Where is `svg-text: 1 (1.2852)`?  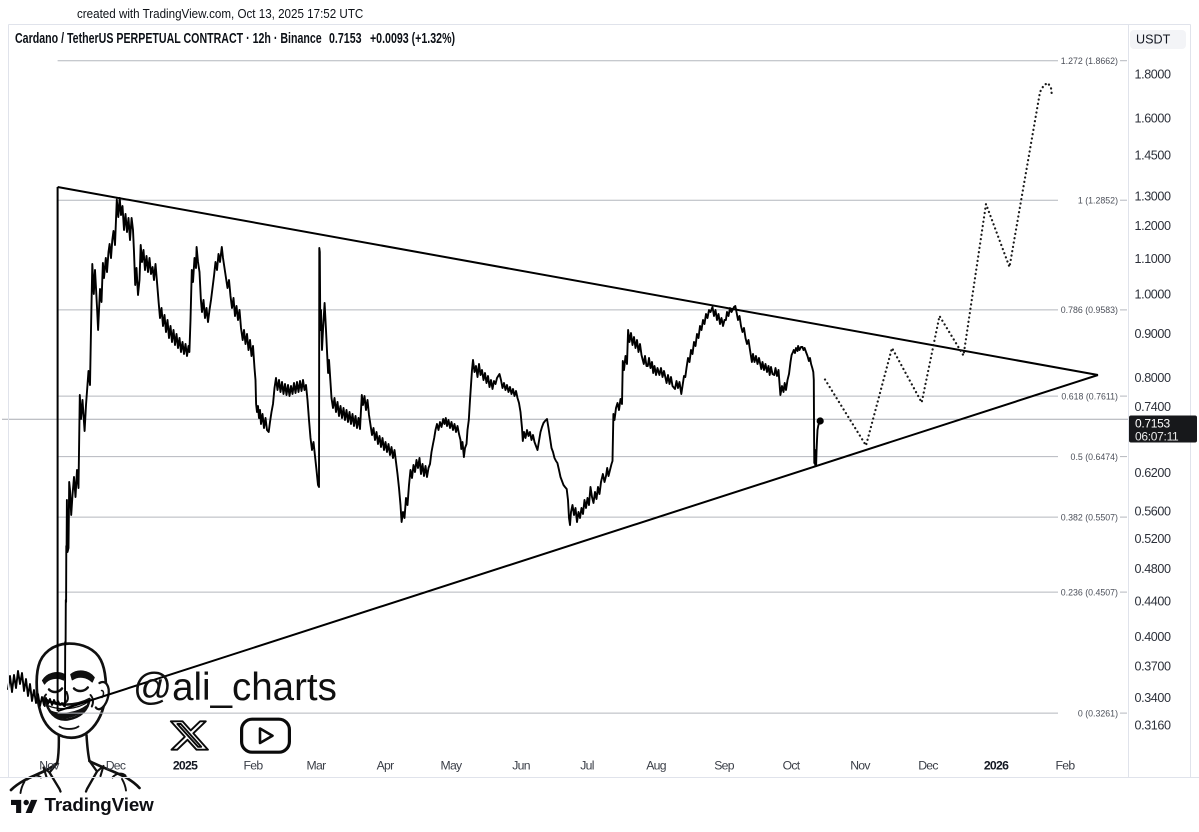
svg-text: 1 (1.2852) is located at coordinates (1098, 201).